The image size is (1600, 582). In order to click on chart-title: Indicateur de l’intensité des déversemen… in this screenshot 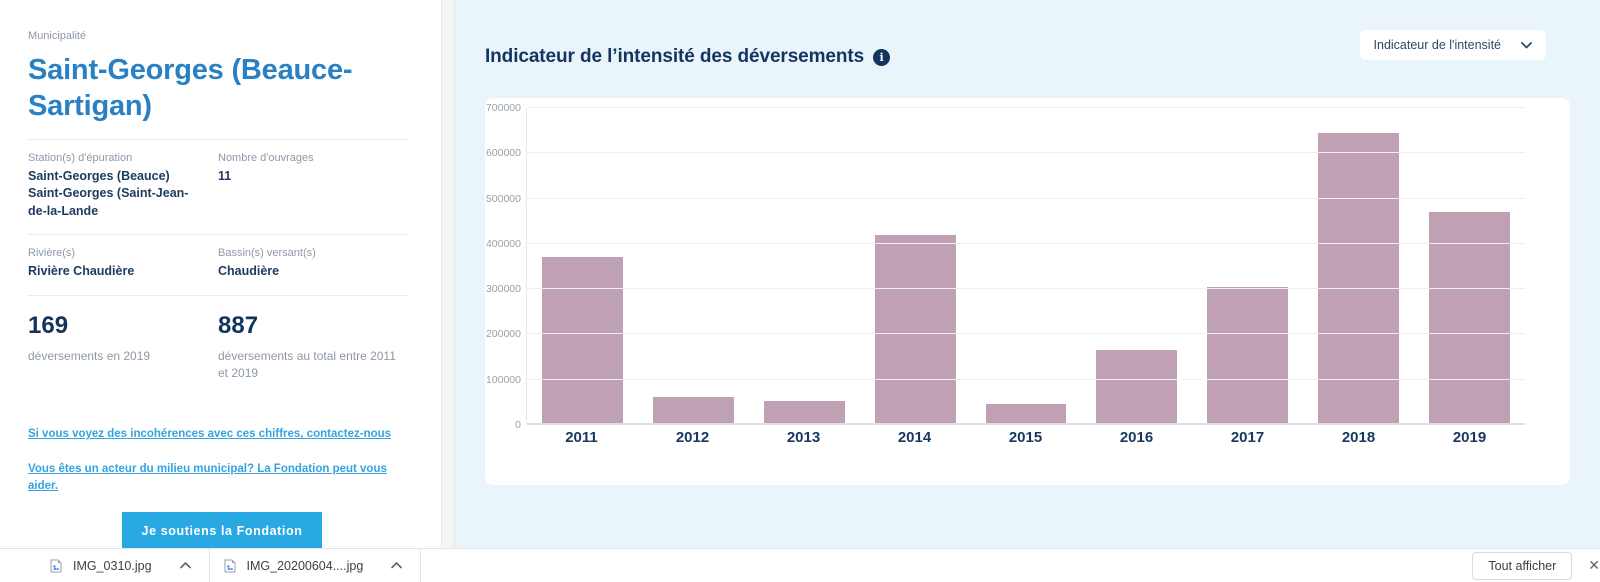, I will do `click(675, 56)`.